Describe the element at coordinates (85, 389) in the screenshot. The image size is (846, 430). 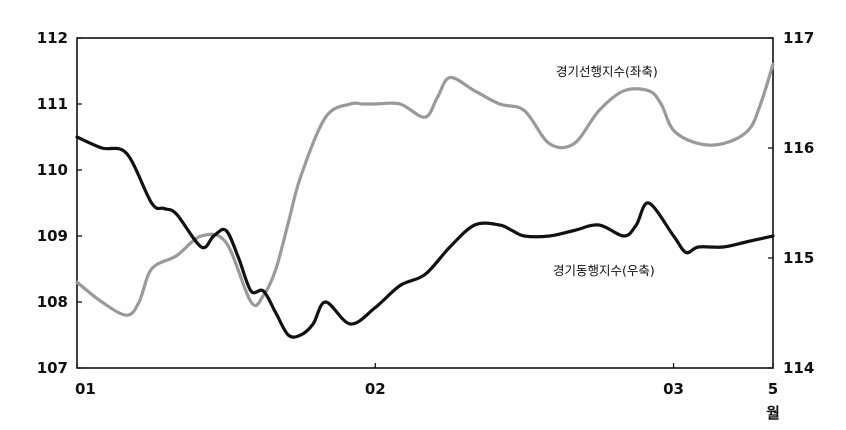
I see `x-tick-label: 01` at that location.